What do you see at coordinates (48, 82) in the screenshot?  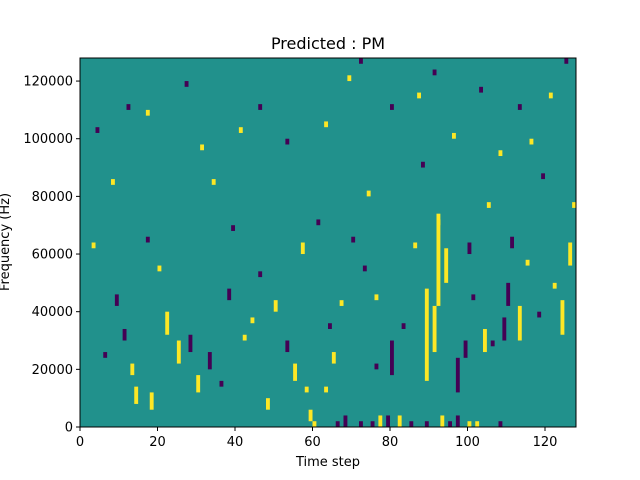 I see `y-tick-label: 120000` at bounding box center [48, 82].